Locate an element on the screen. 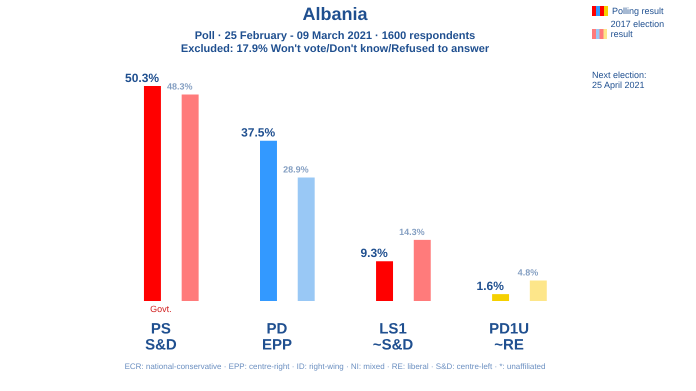 The image size is (696, 391). data-label: 14.3% is located at coordinates (412, 231).